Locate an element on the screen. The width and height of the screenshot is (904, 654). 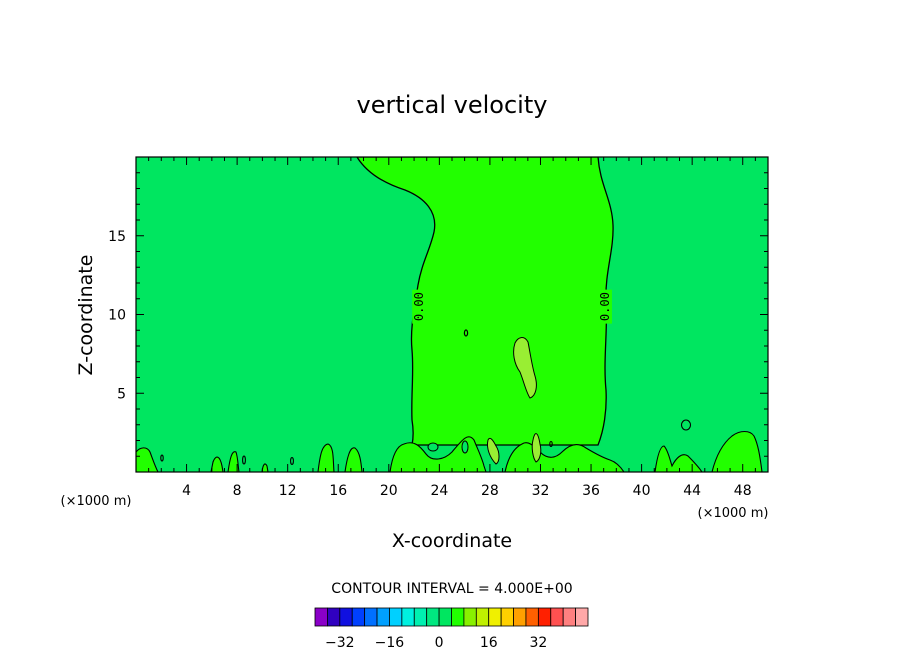
chart-title: vertical velocity is located at coordinates (452, 105).